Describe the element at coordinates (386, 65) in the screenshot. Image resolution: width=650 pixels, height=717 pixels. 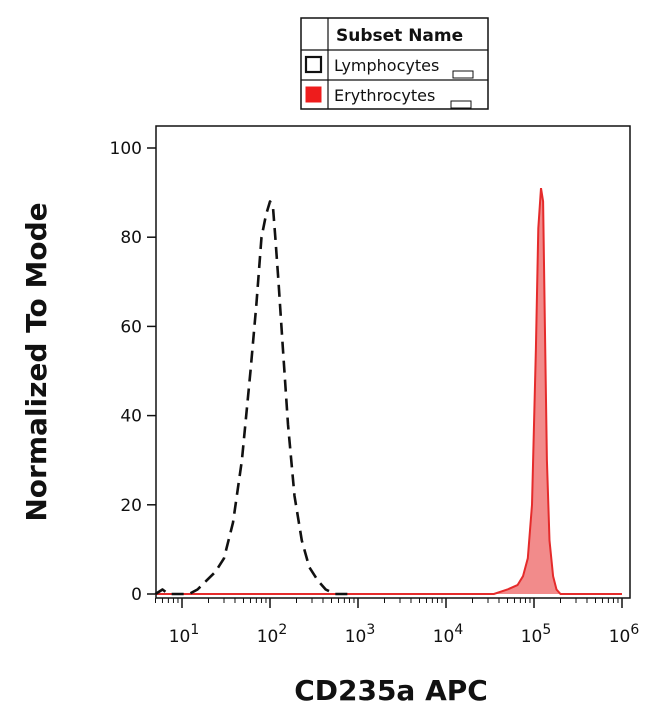
I see `legend-entry-lymphocytes: Lymphocytes` at that location.